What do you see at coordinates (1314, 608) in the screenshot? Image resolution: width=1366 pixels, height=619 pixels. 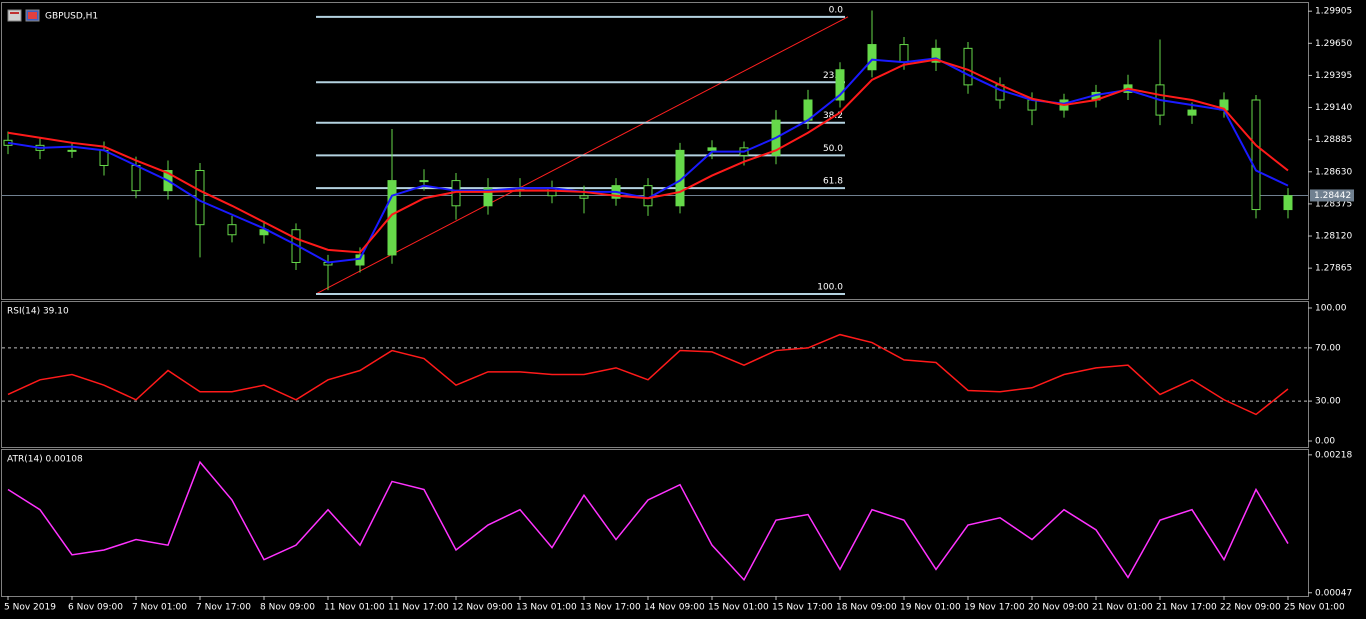 I see `x-tick-label: 25 Nov 01:00` at bounding box center [1314, 608].